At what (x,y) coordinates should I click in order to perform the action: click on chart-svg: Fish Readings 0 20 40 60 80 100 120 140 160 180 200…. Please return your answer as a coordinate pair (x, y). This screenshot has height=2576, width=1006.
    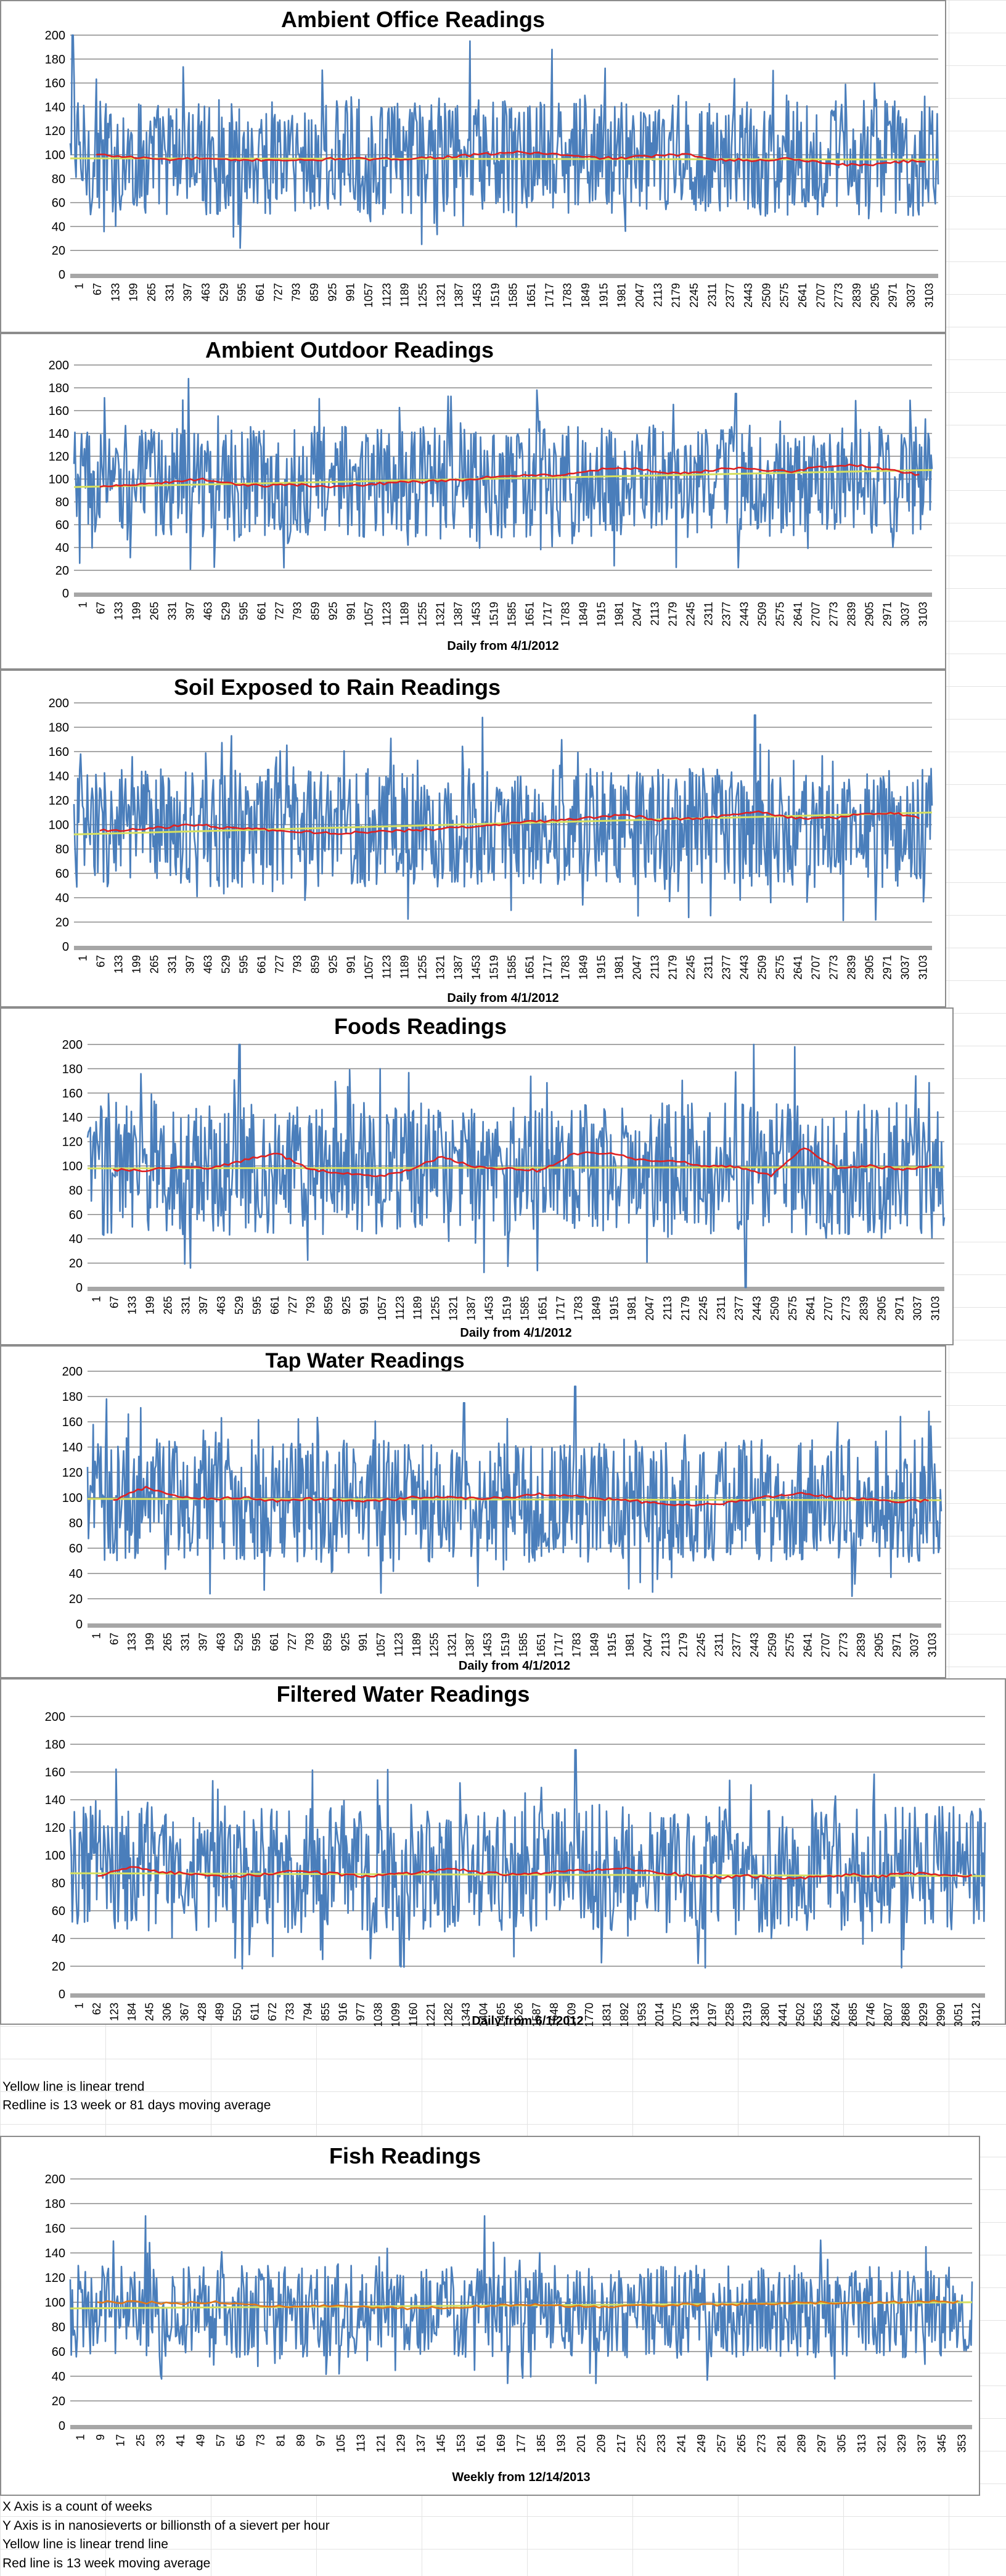
    Looking at the image, I should click on (509, 2313).